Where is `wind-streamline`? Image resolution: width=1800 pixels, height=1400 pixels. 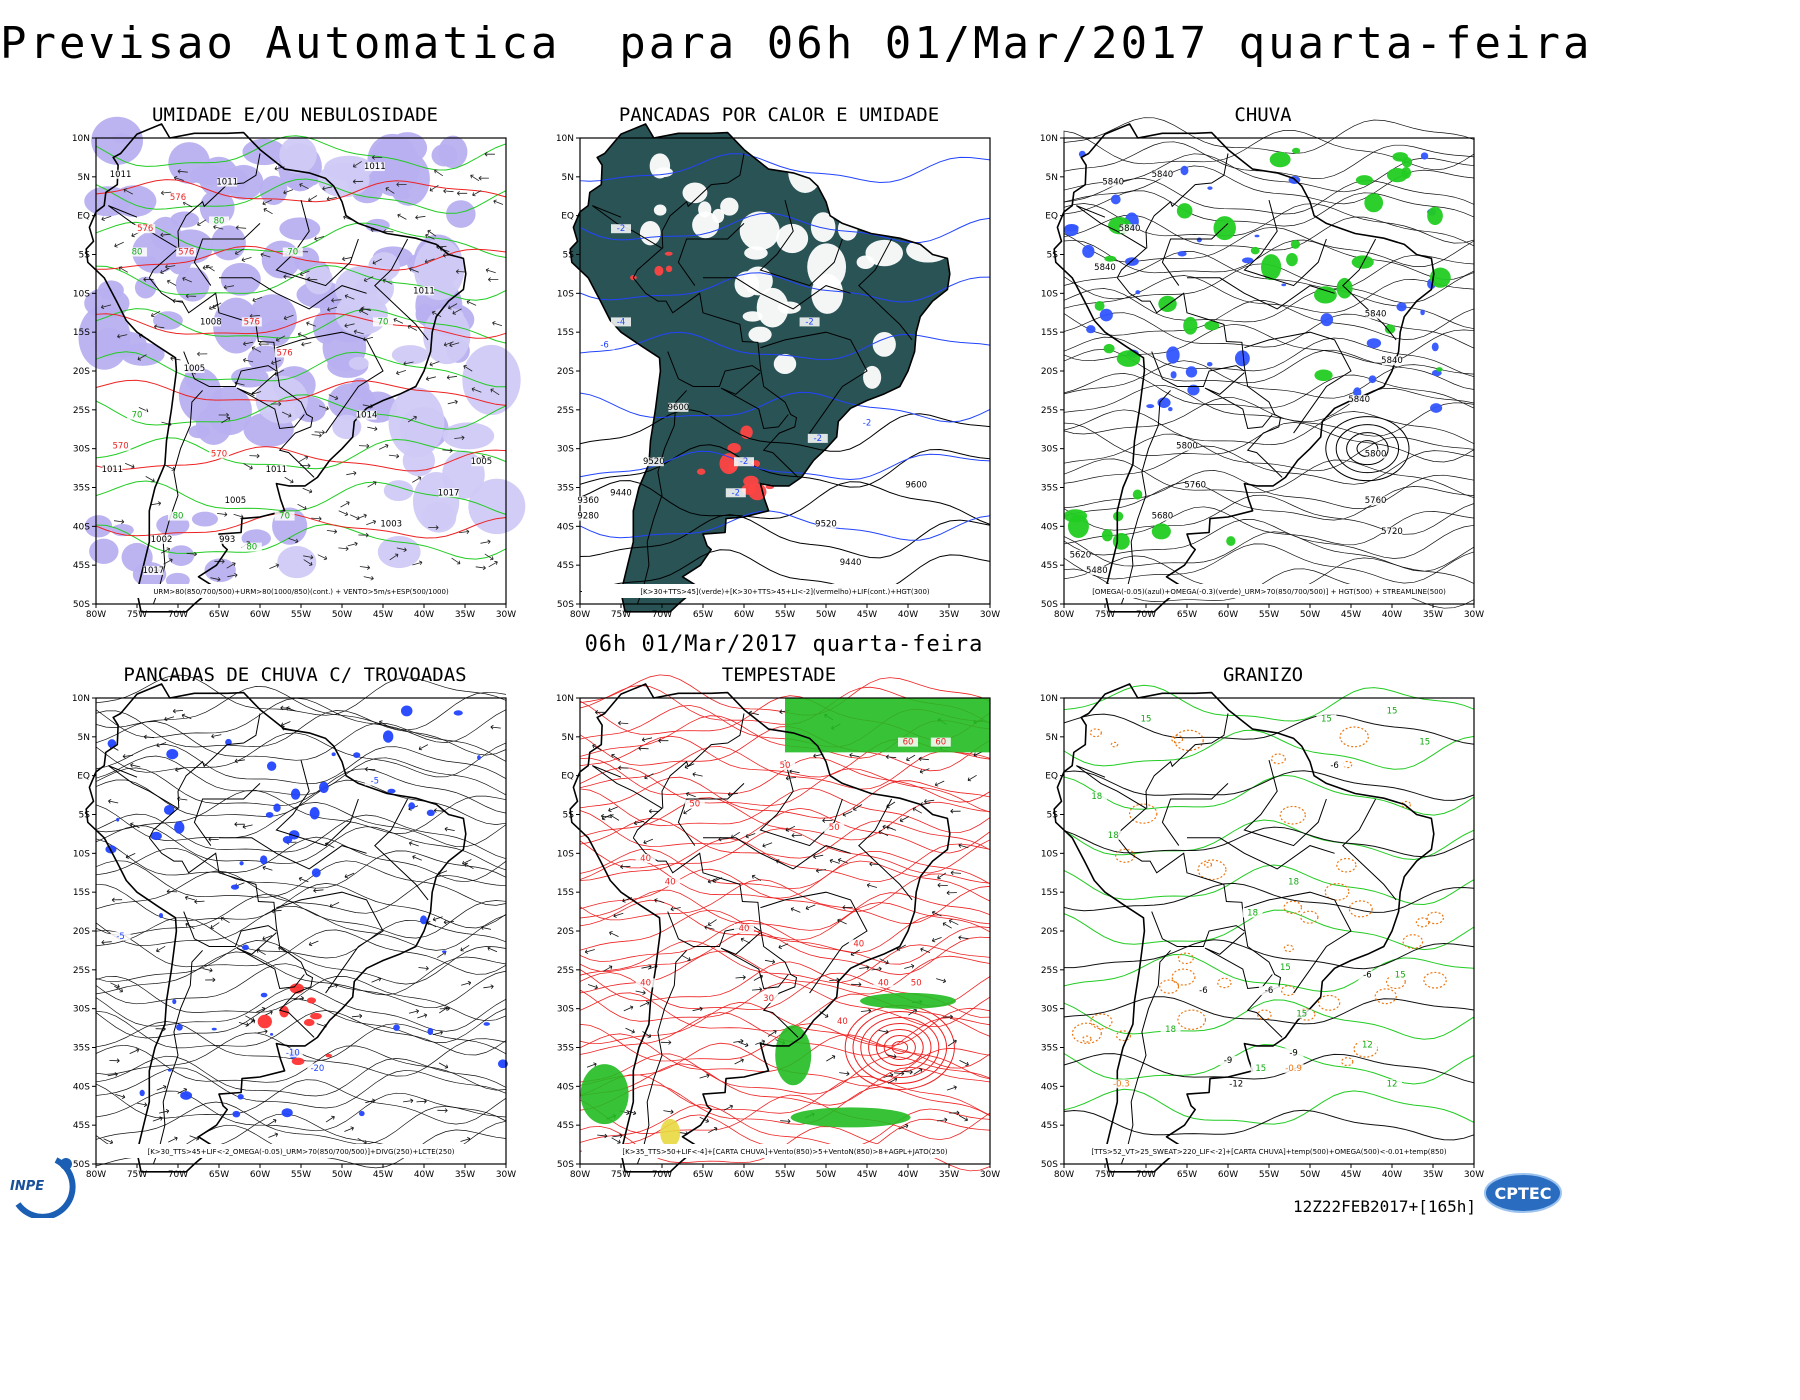
wind-streamline is located at coordinates (785, 920).